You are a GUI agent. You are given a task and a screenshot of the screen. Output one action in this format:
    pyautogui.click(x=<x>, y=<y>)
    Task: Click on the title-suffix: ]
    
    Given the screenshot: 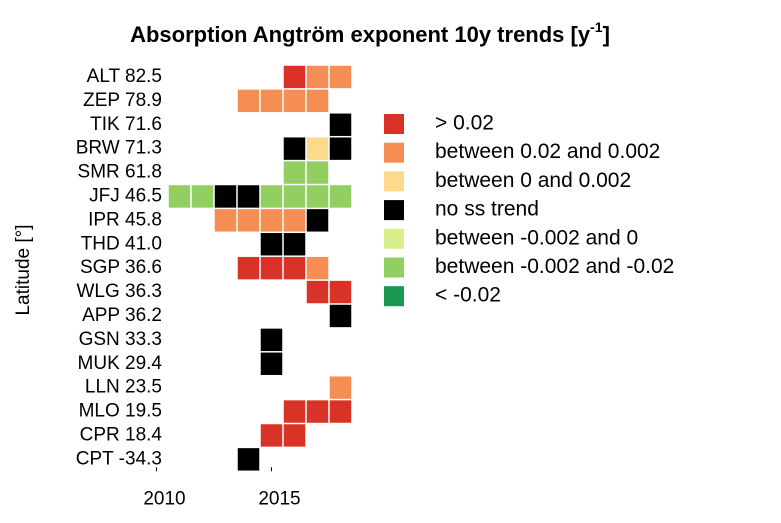 What is the action you would take?
    pyautogui.click(x=606, y=34)
    